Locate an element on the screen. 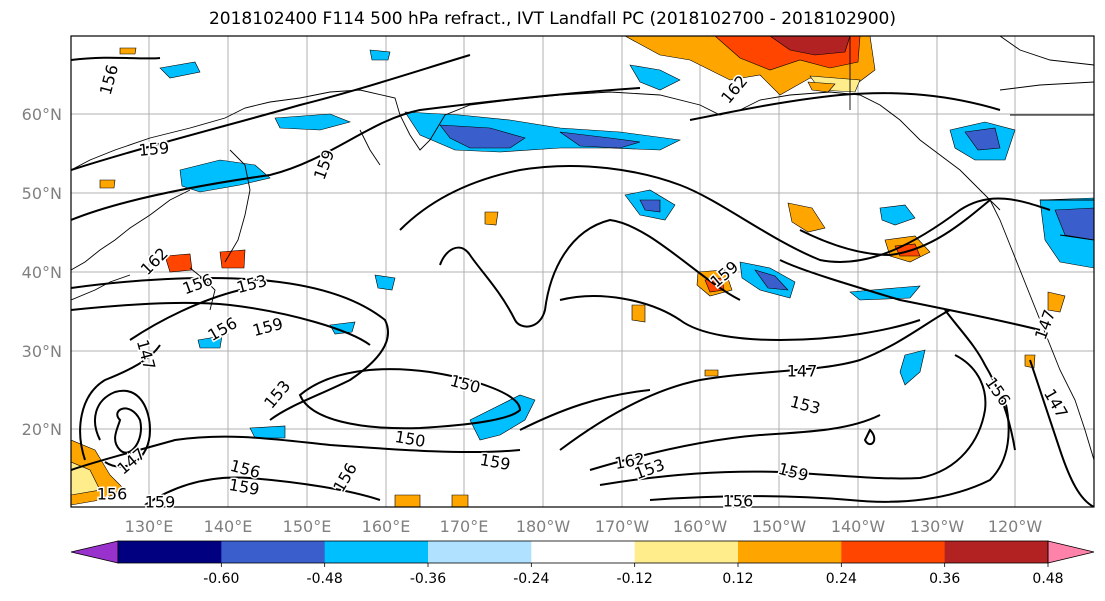  longitude-label: 150°E is located at coordinates (307, 526).